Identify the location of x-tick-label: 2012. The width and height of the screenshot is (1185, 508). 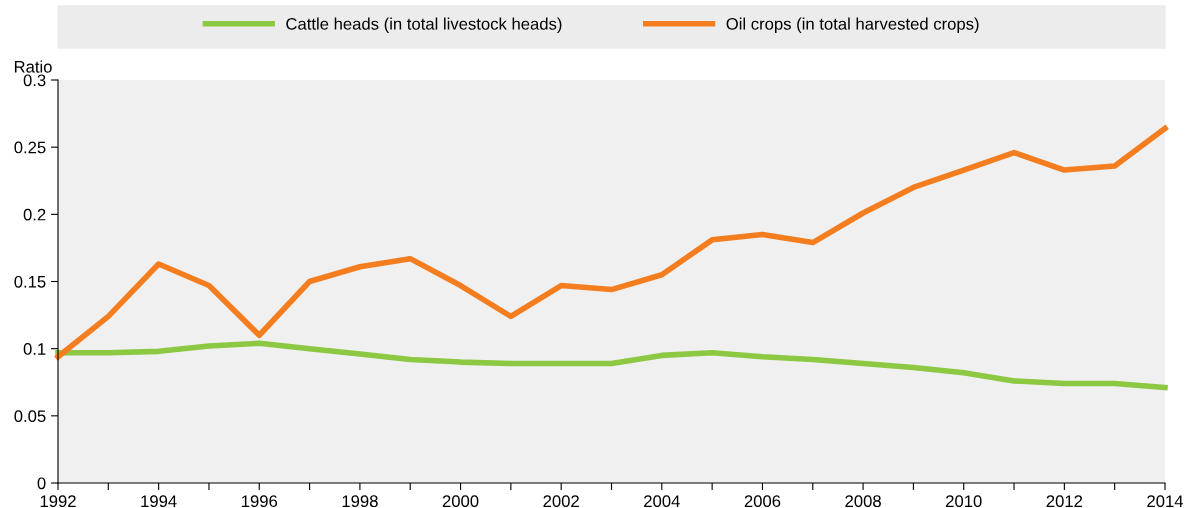
(1064, 501).